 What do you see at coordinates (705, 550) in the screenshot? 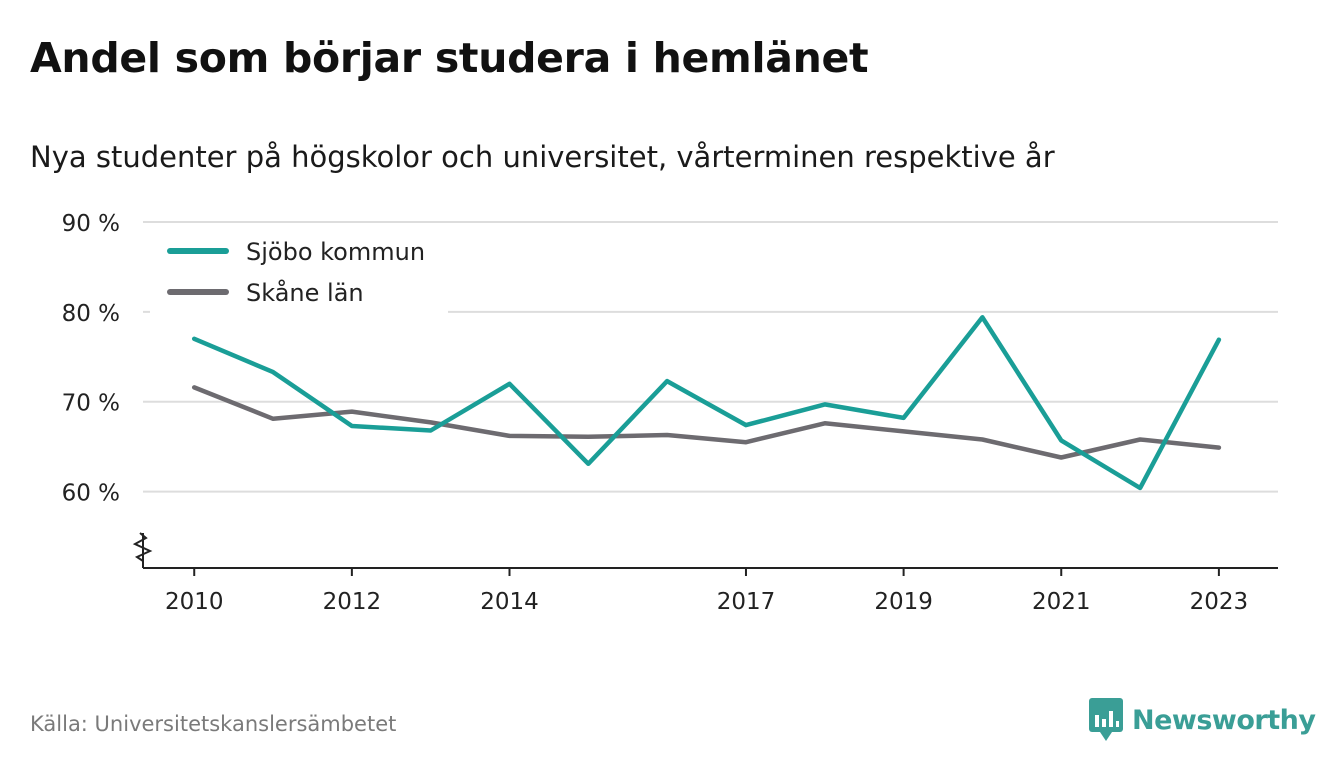
I see `axes` at bounding box center [705, 550].